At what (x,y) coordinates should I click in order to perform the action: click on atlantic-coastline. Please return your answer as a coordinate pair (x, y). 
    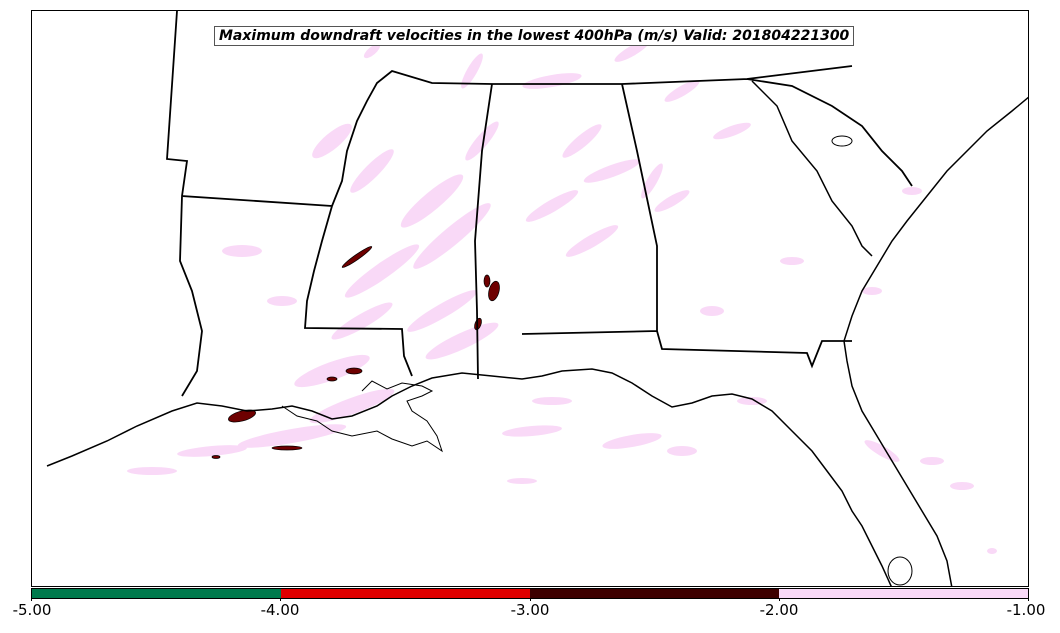
    Looking at the image, I should click on (935, 341).